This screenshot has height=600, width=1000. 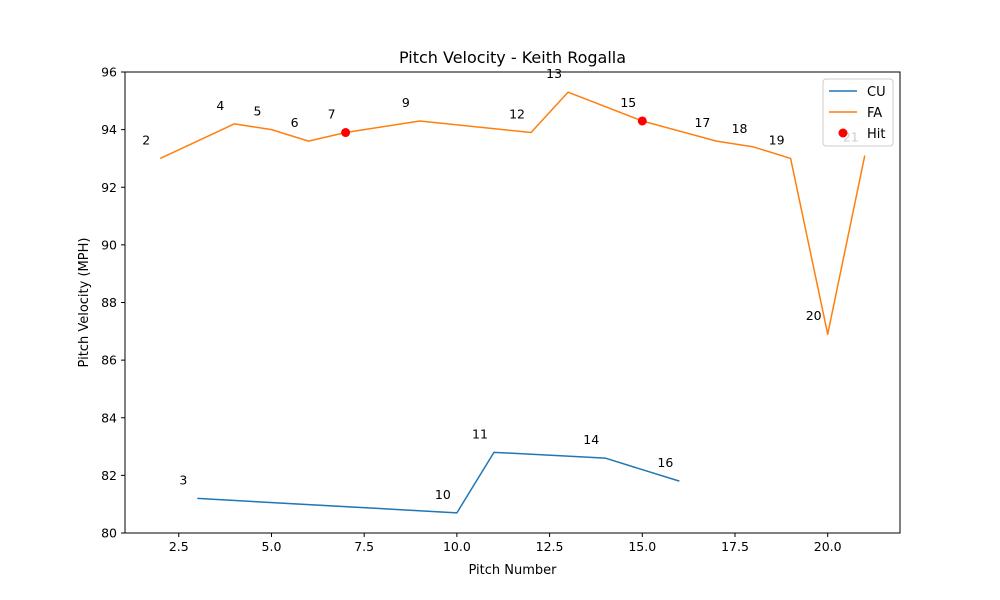 I want to click on x-tick-label-17-5: 17.5, so click(x=735, y=546).